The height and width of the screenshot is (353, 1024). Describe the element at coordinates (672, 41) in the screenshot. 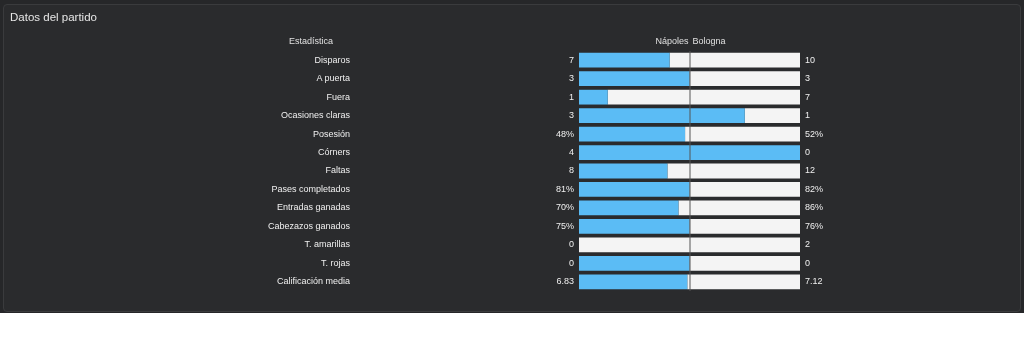

I see `series-label: Nápoles` at that location.